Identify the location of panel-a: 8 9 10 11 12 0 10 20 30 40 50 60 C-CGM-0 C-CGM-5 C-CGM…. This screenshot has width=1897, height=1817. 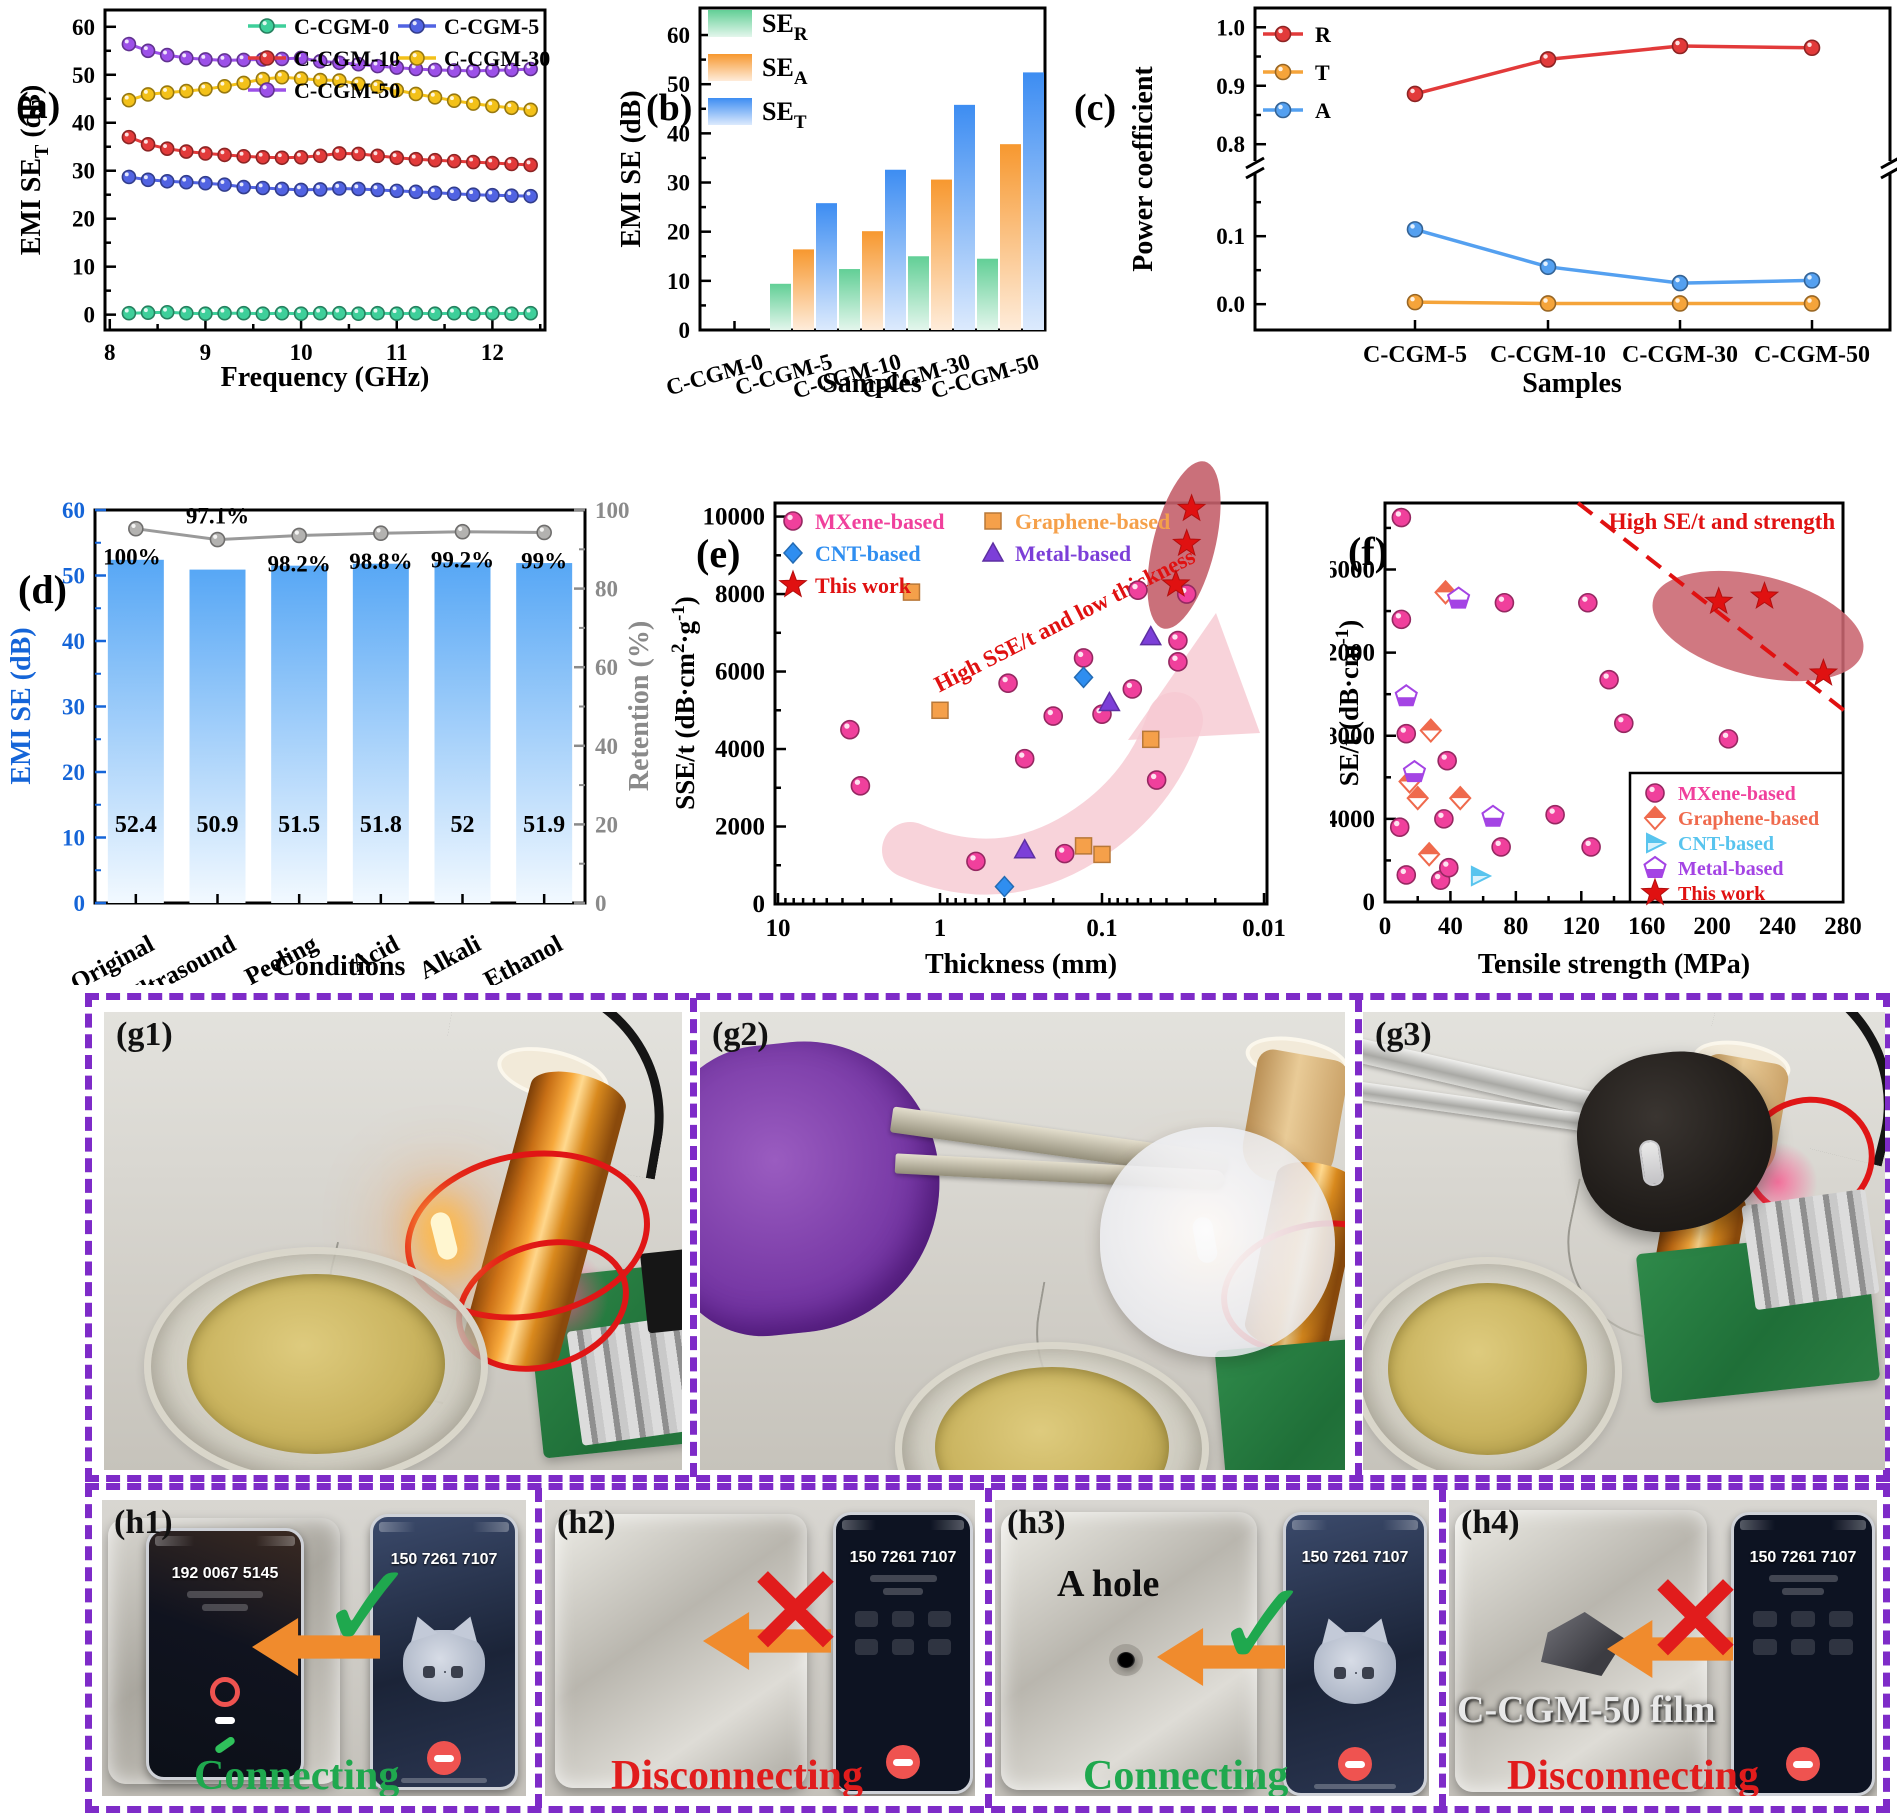
(300, 202).